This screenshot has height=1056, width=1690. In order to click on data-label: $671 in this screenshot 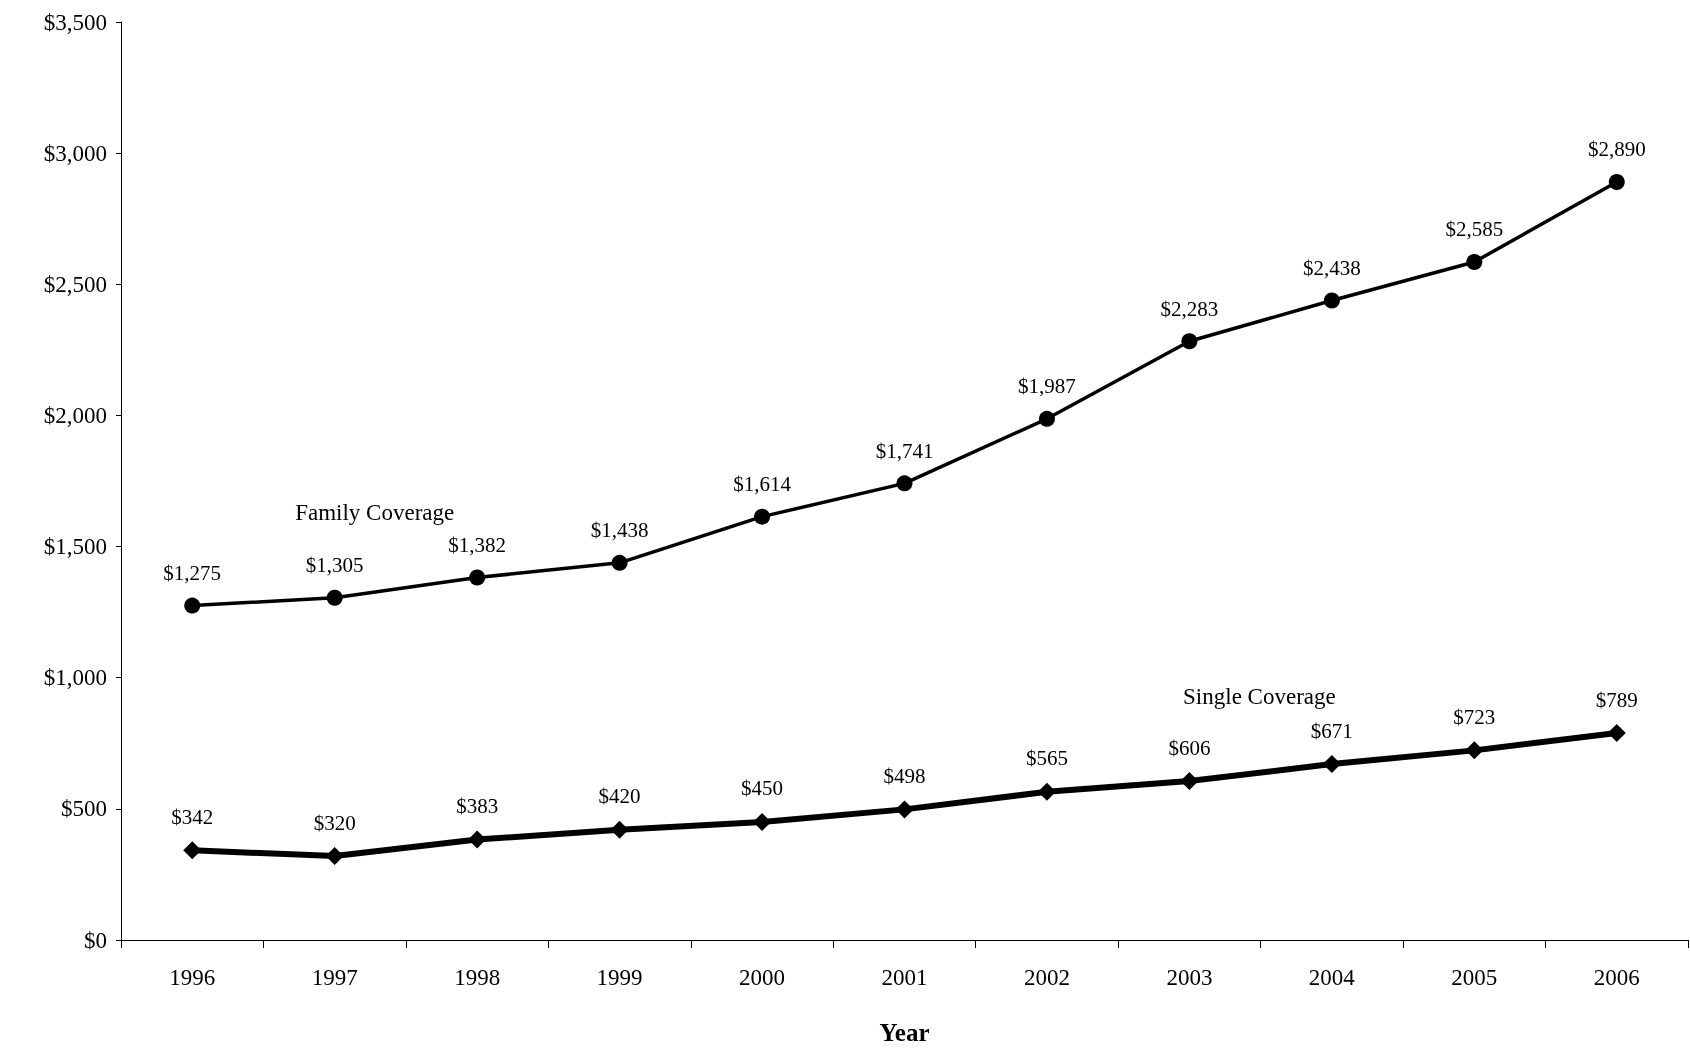, I will do `click(1331, 730)`.